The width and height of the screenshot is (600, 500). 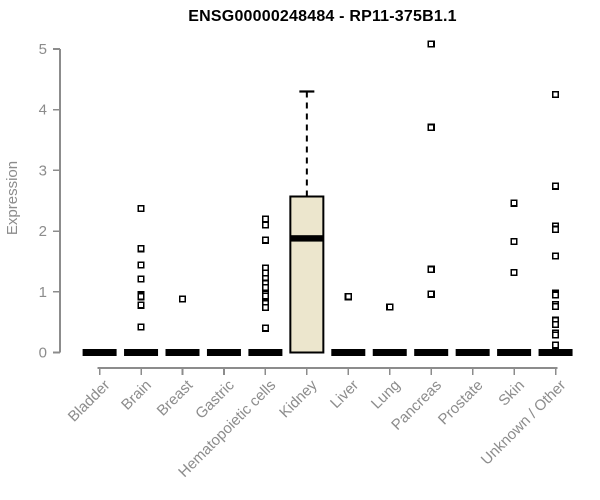 I want to click on outlier-point-breast, so click(x=182, y=299).